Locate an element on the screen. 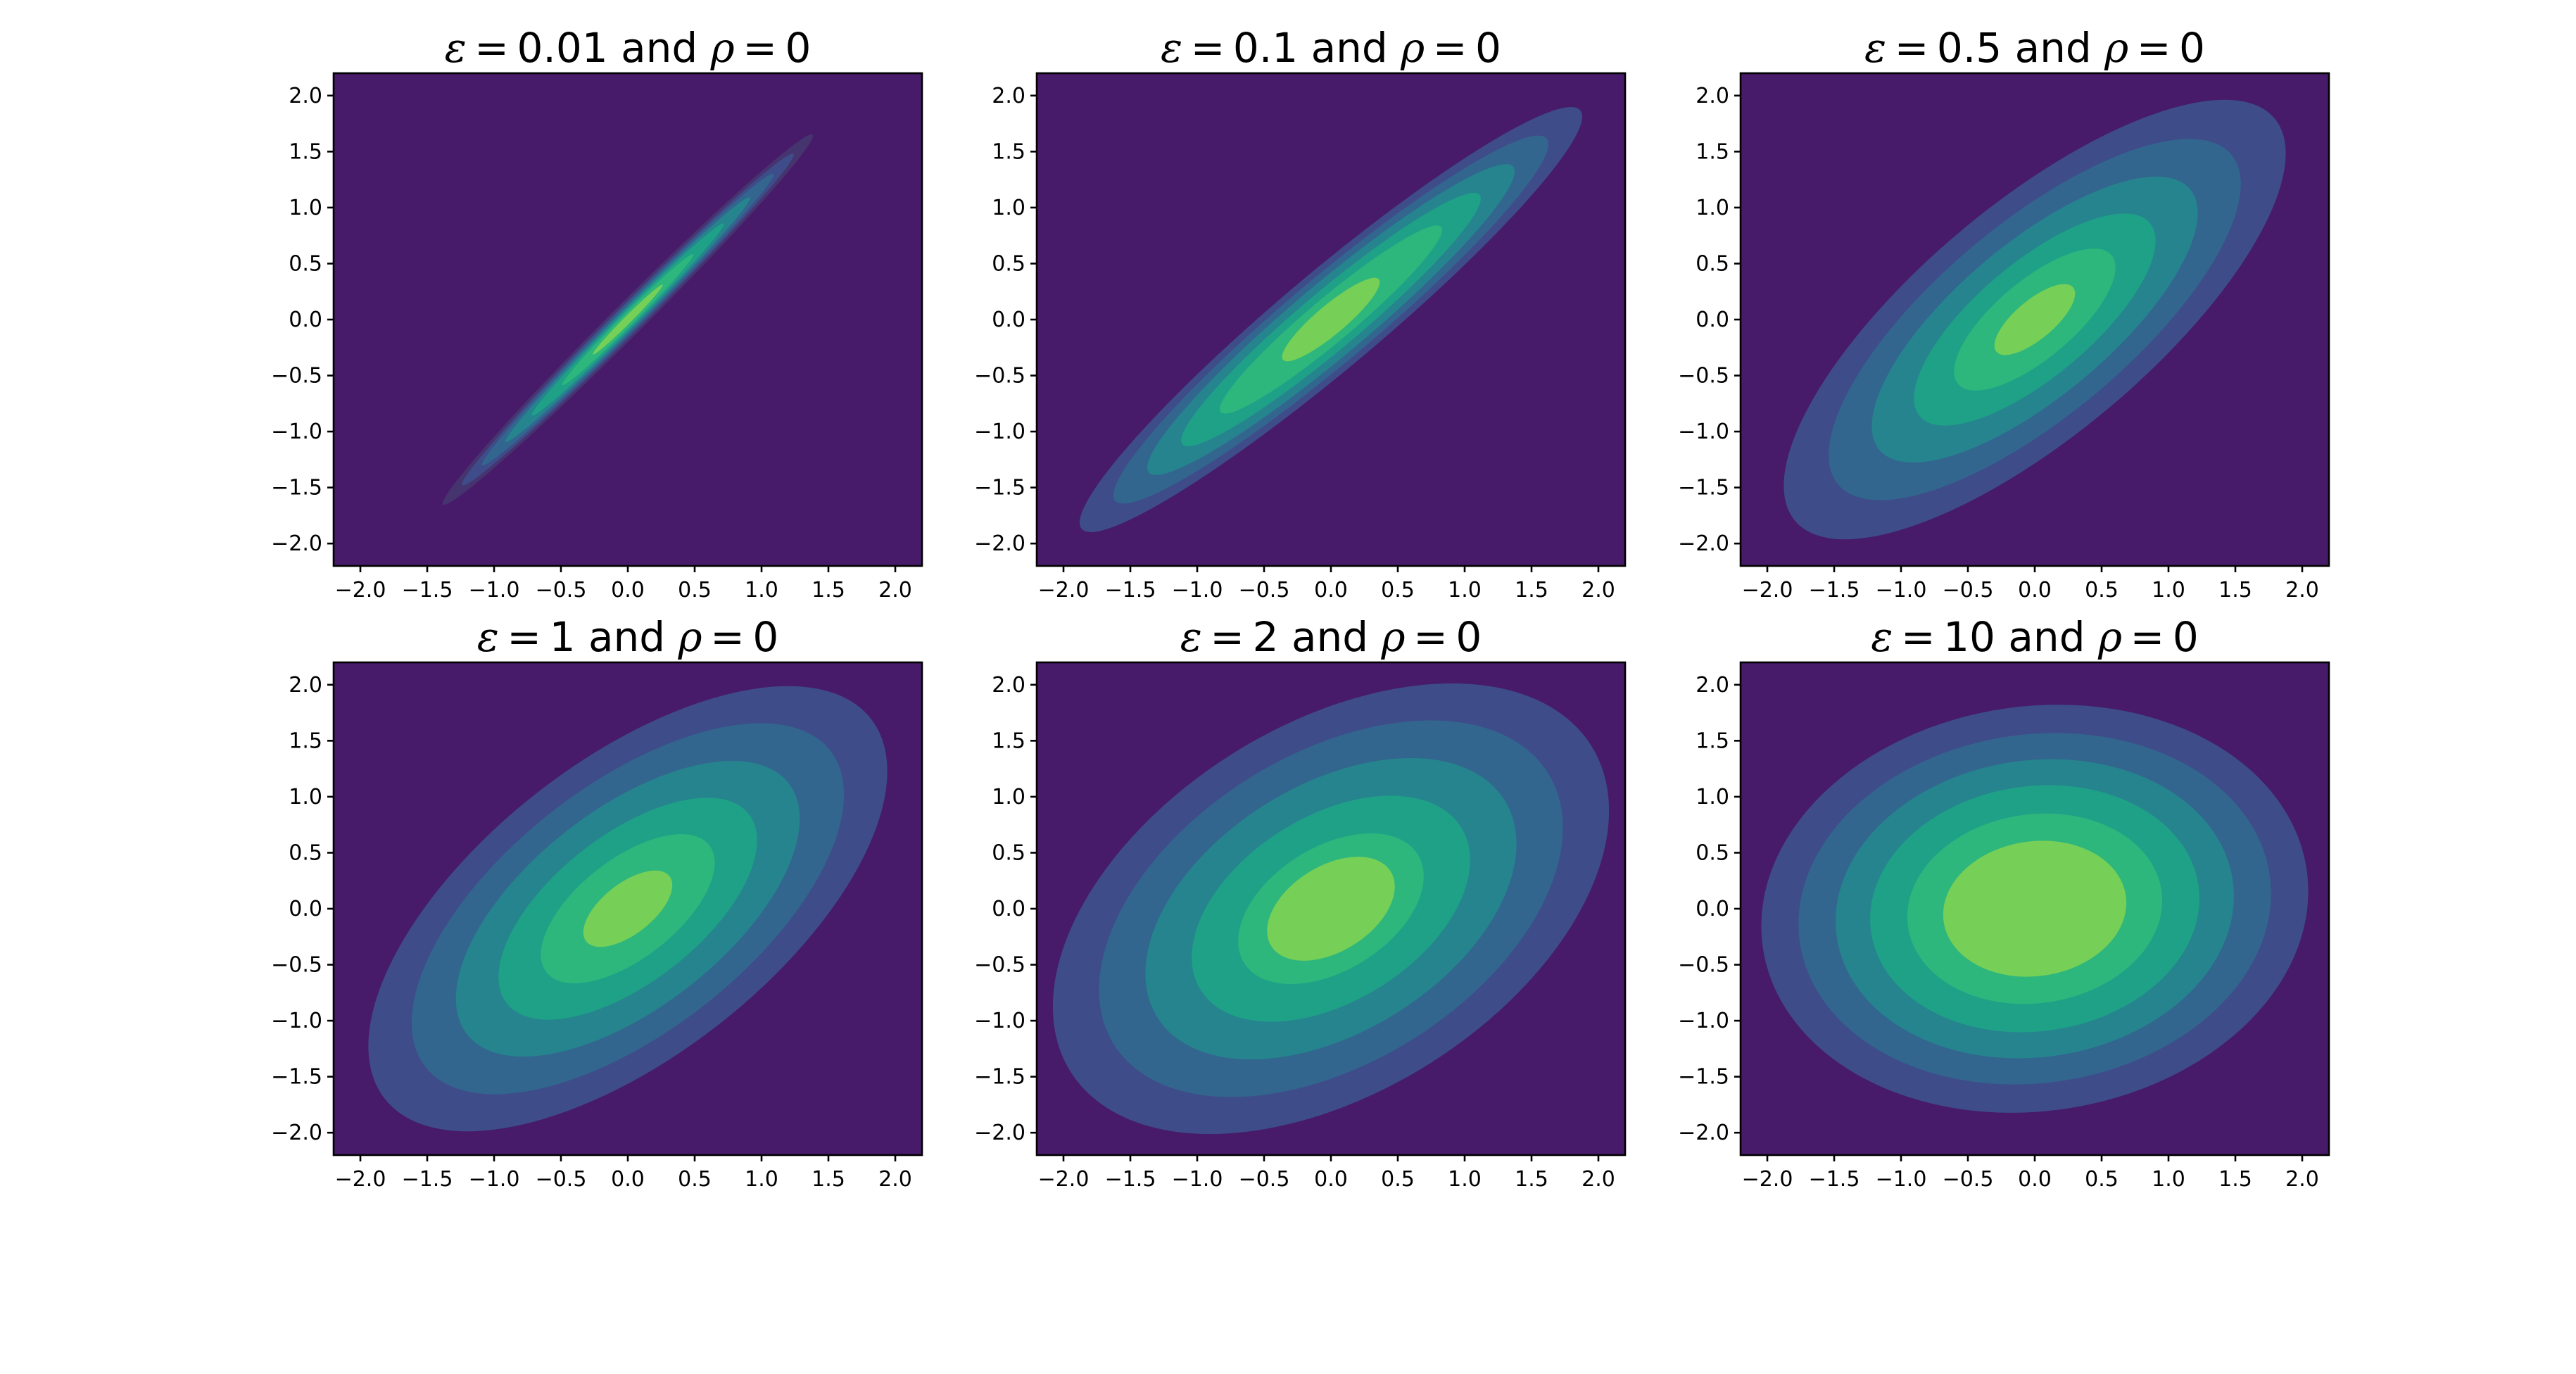  title-part: = 1 is located at coordinates (543, 637).